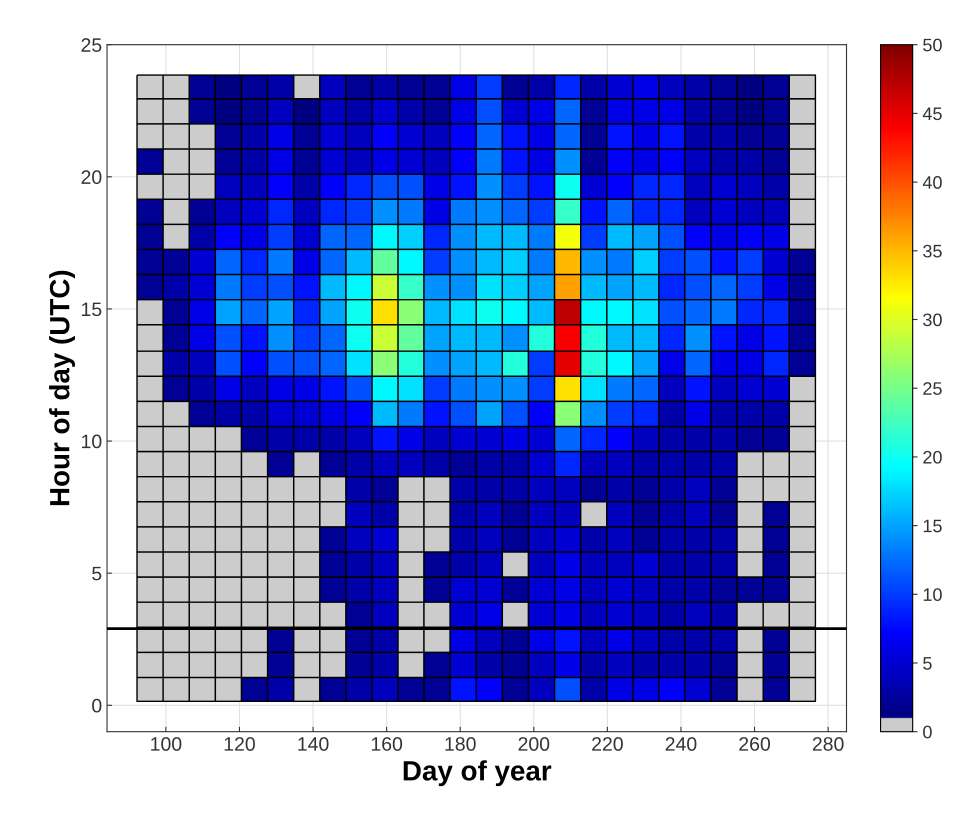 Image resolution: width=973 pixels, height=813 pixels. What do you see at coordinates (62, 388) in the screenshot?
I see `y-axis-title: Hour of day (UTC)` at bounding box center [62, 388].